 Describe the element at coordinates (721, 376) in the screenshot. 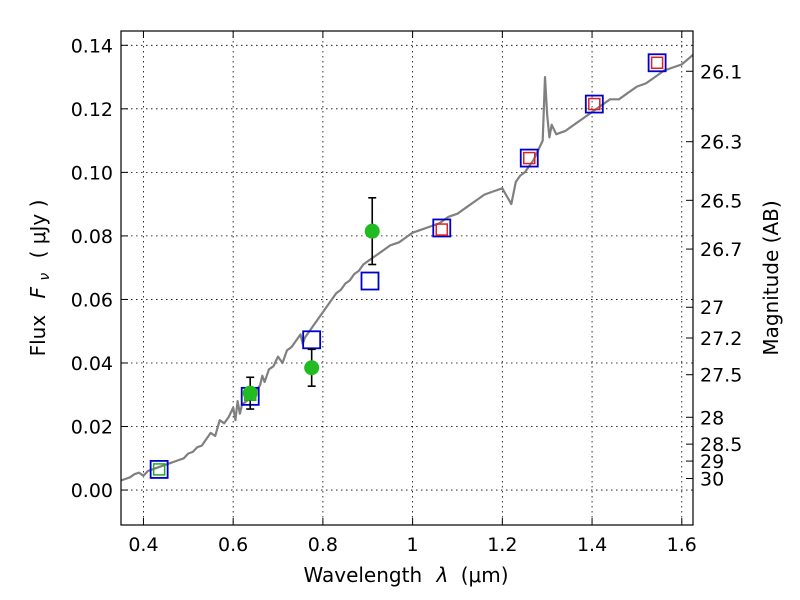

I see `mag-tick-label: 27.5` at that location.